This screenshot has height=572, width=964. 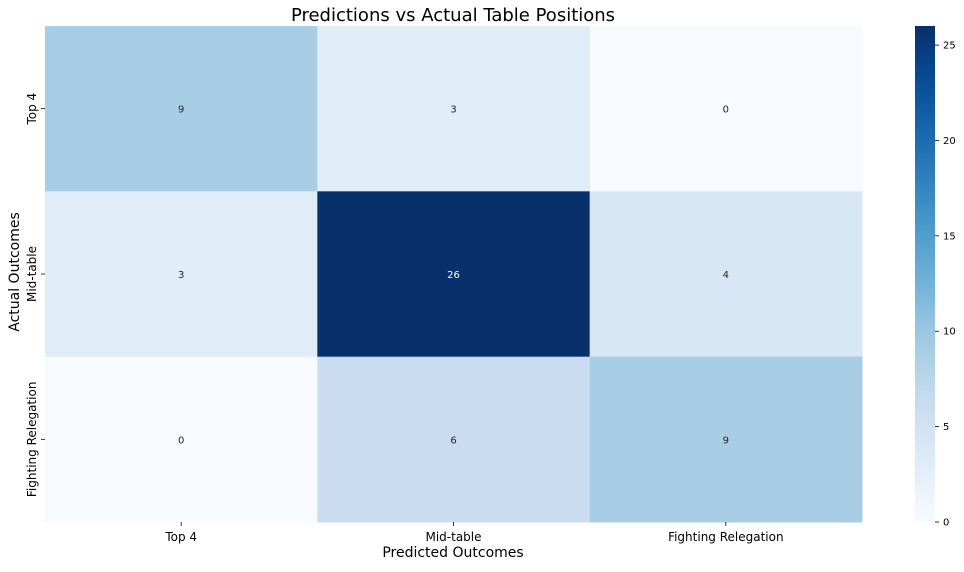 I want to click on x-tick-label: Mid-table, so click(x=453, y=537).